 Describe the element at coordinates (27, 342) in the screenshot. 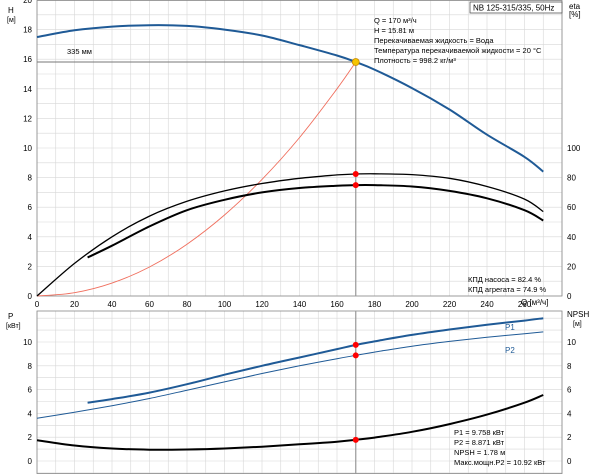

I see `bottom-left-tick-label: 10` at that location.